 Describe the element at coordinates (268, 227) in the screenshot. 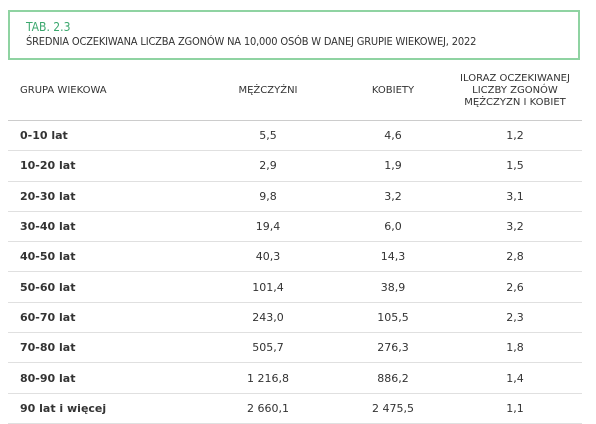

I see `table-cell: 19,4` at that location.